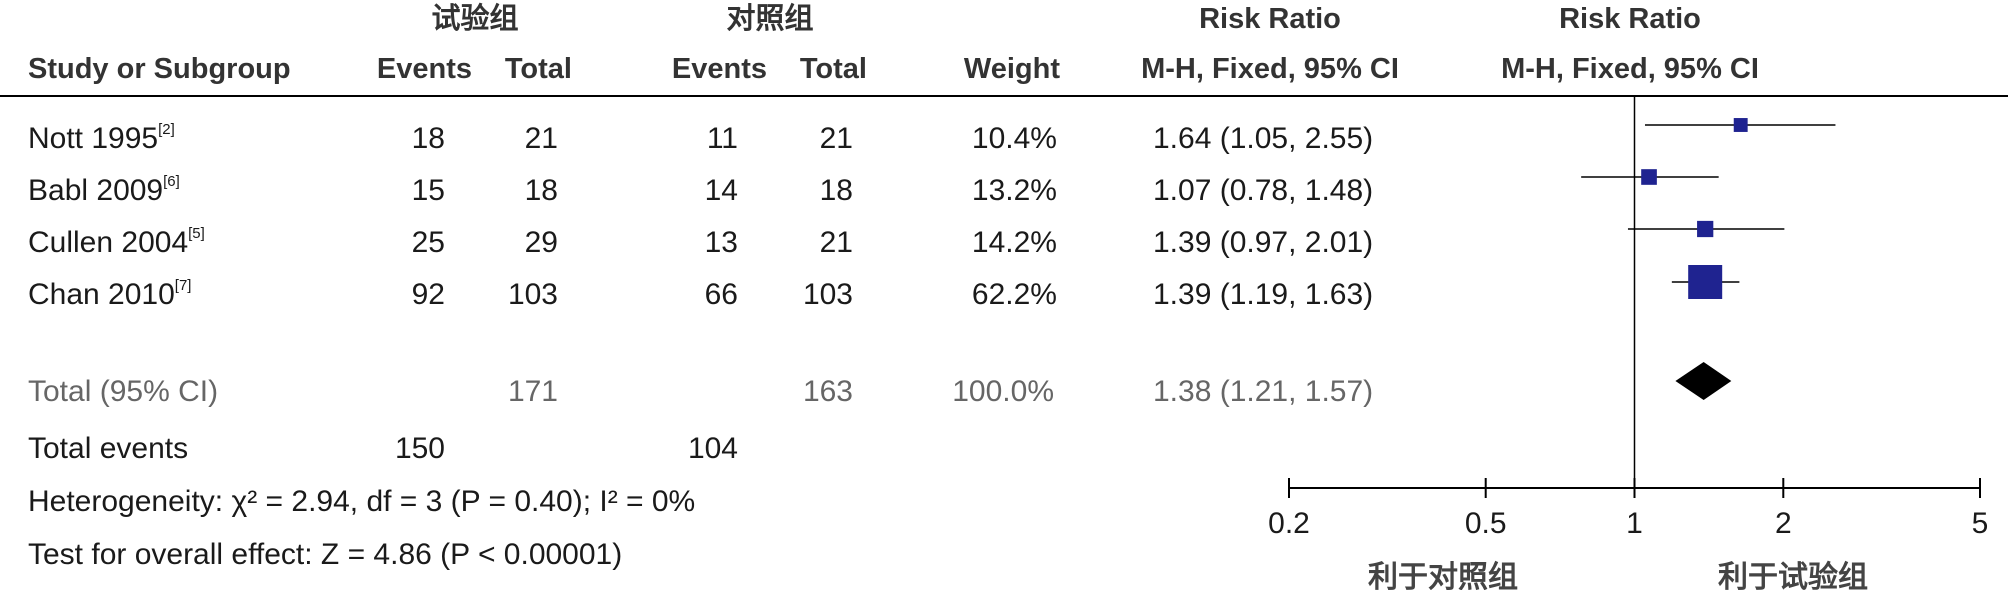 This screenshot has width=2008, height=590. Describe the element at coordinates (1263, 294) in the screenshot. I see `risk-ratio-text: 1.39 (1.19, 1.63)` at that location.